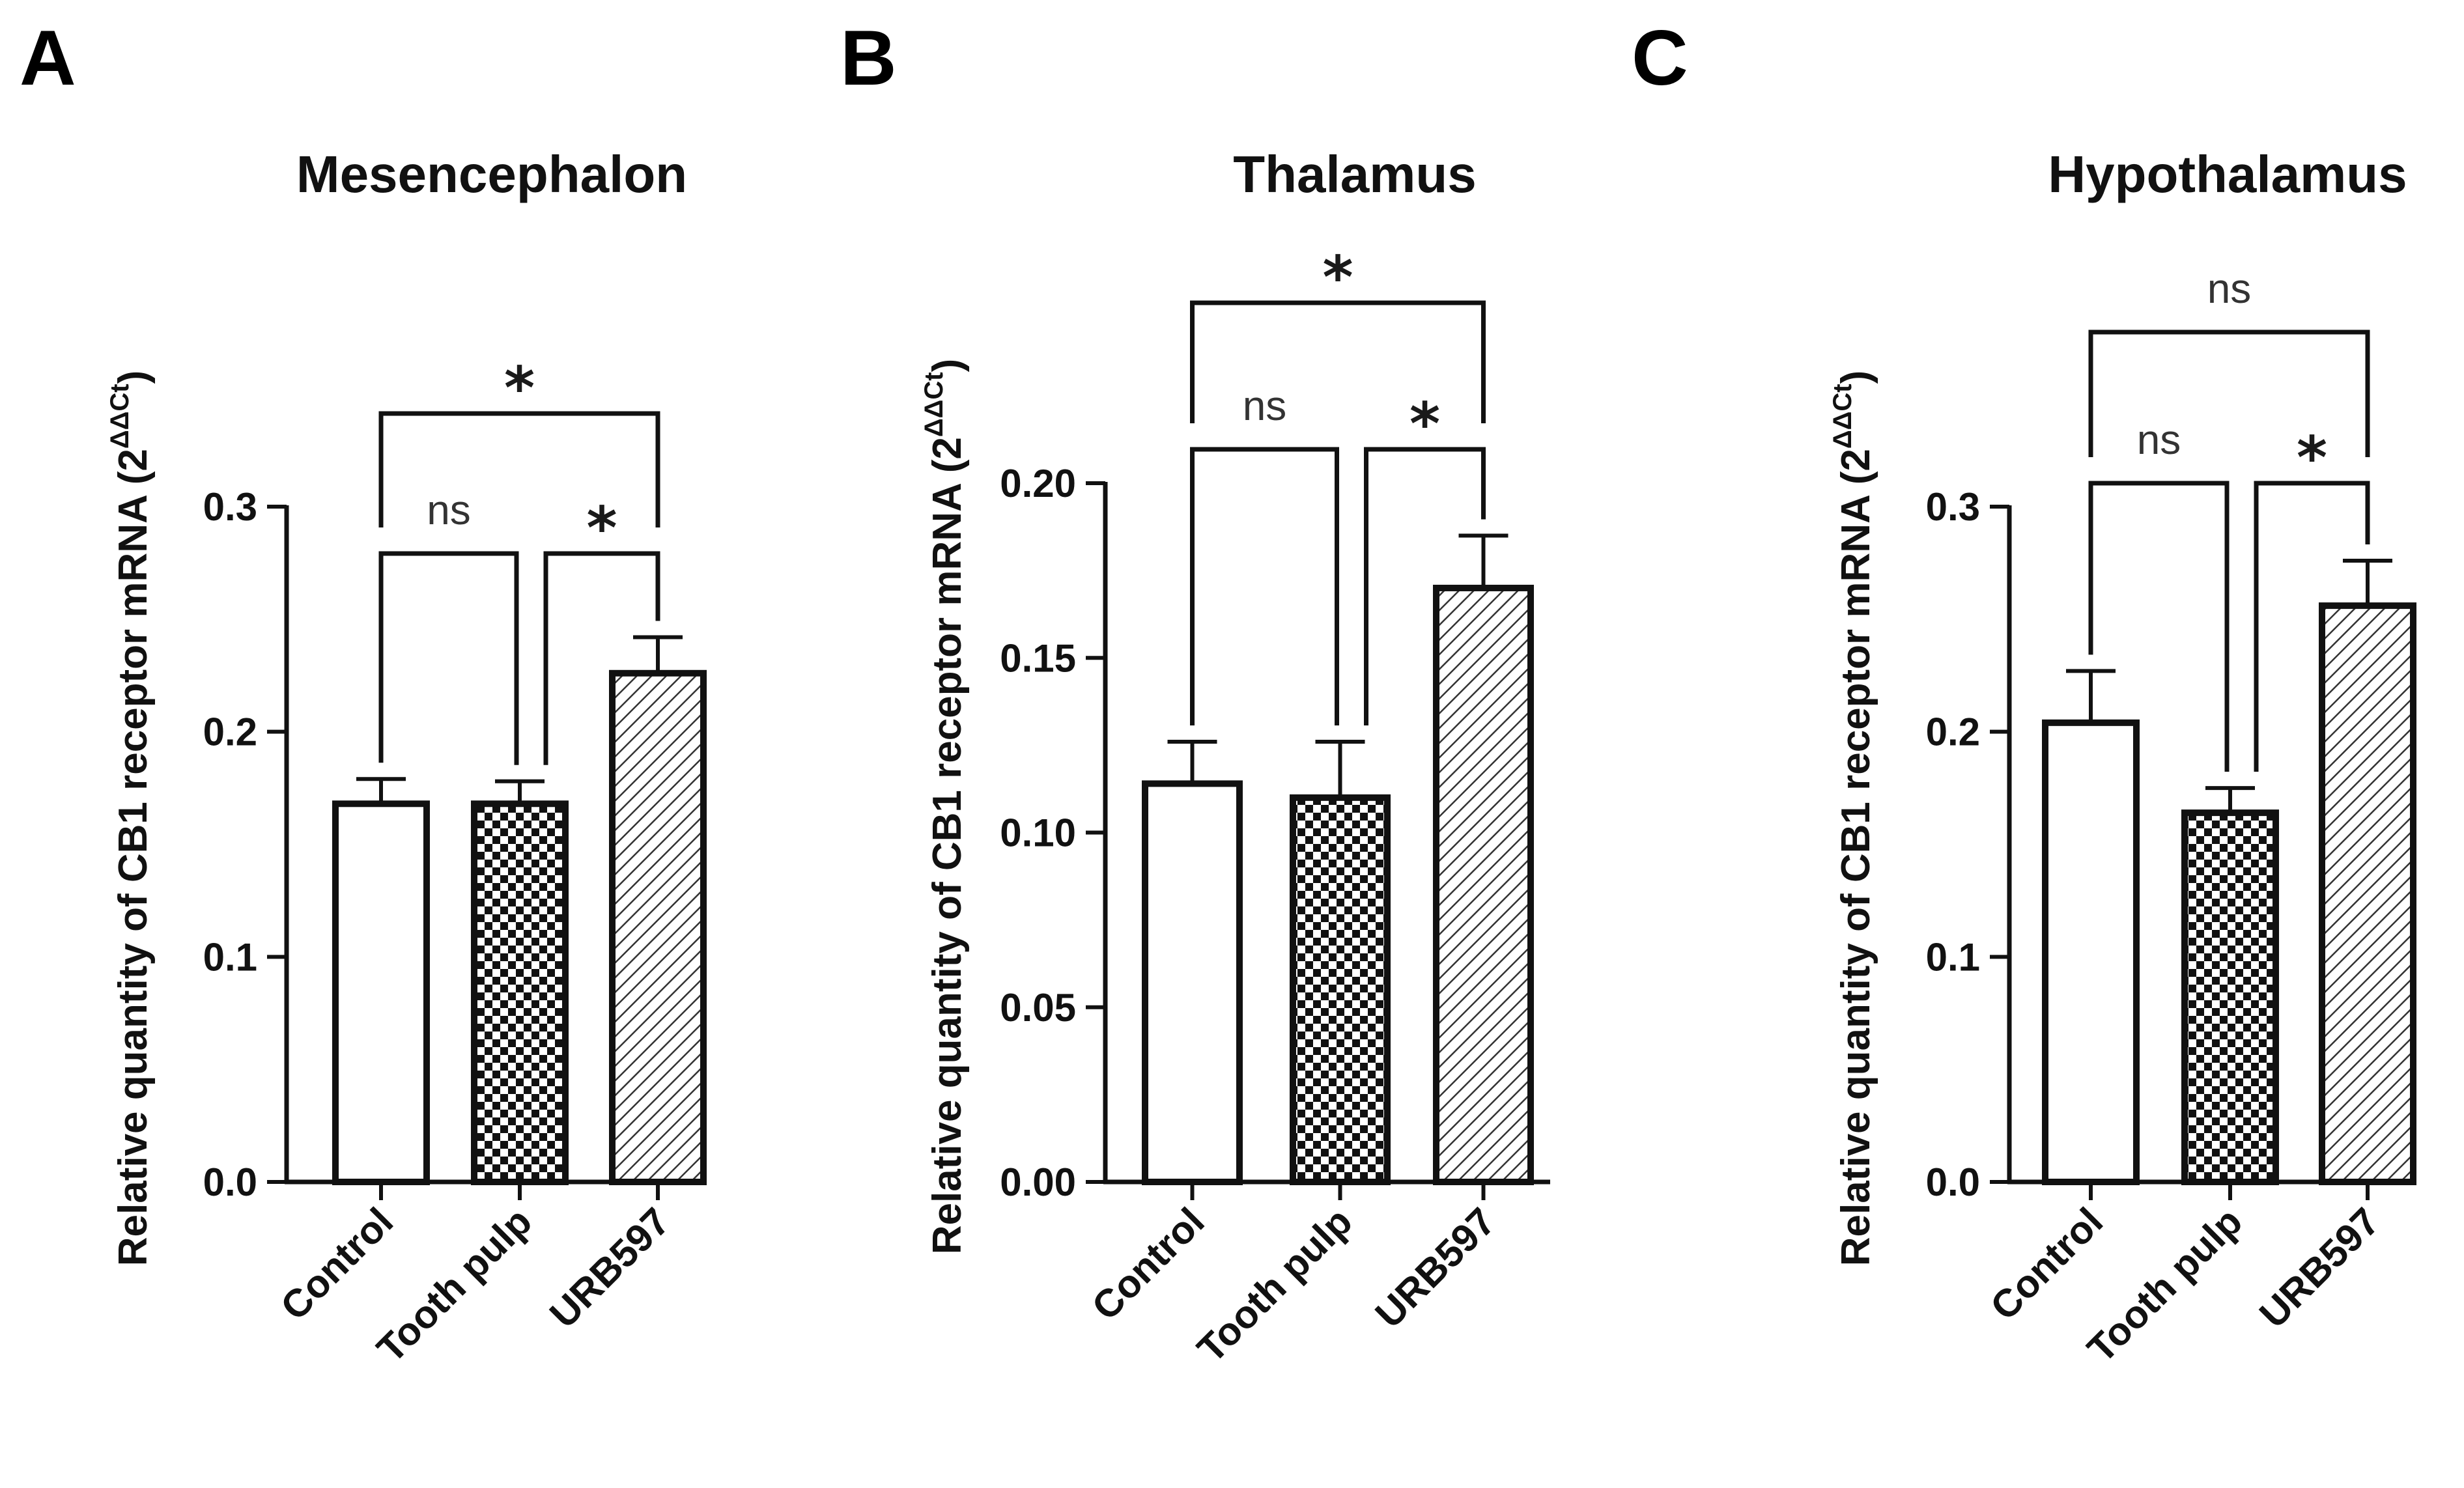  I want to click on panel-letter: C, so click(1660, 58).